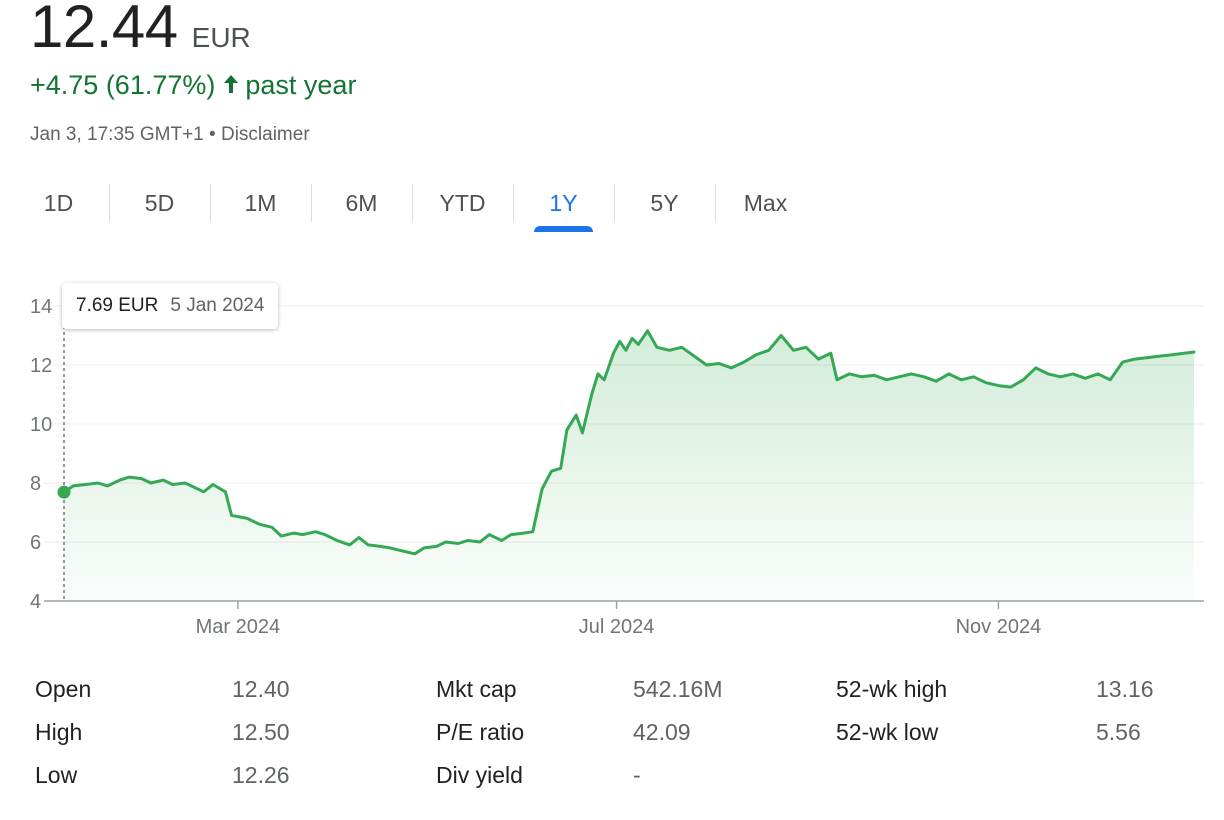 The image size is (1224, 820). What do you see at coordinates (361, 203) in the screenshot?
I see `tab-label: 6M` at bounding box center [361, 203].